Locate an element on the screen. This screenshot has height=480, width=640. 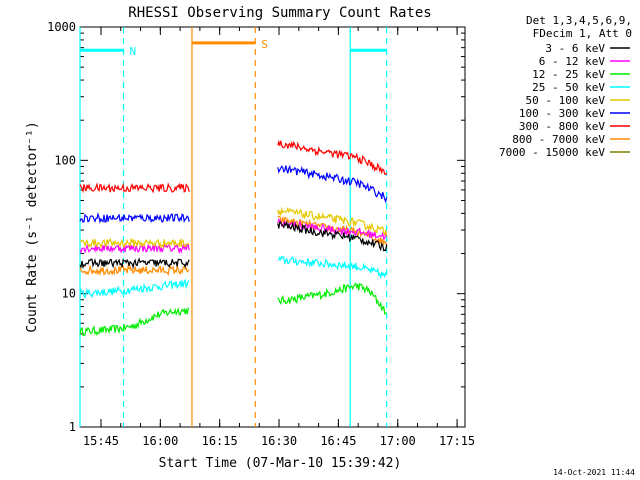
y-axis-label: Count Rate (s⁻¹ detector⁻¹) is located at coordinates (32, 226).